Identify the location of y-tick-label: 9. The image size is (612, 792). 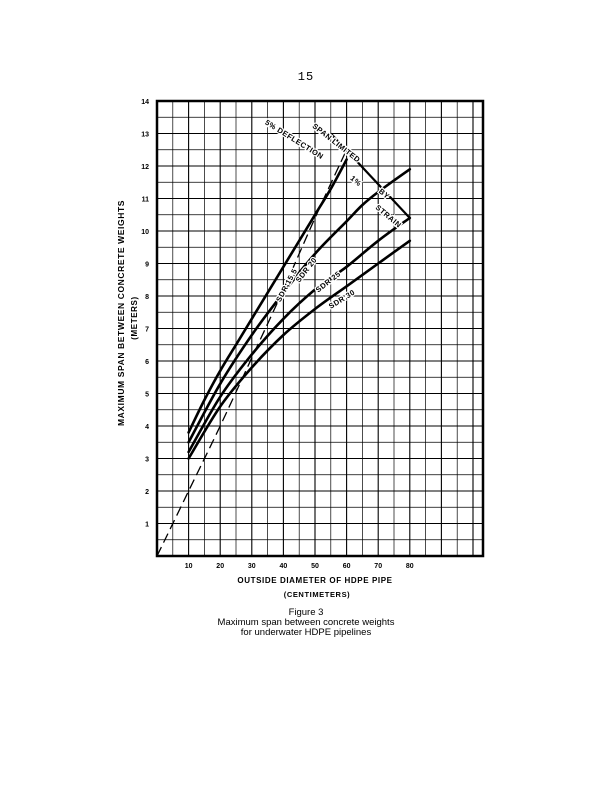
(147, 265).